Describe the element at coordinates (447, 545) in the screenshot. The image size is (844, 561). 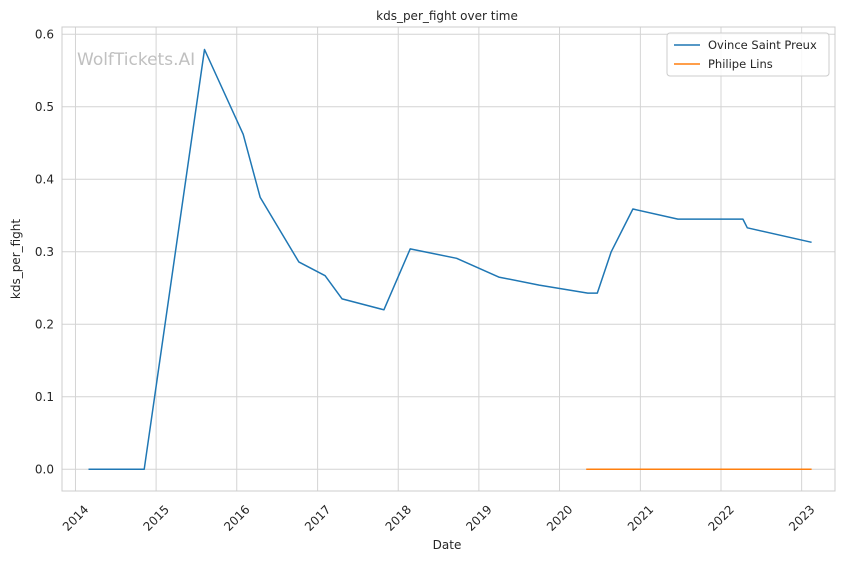
I see `x-axis-label: Date` at that location.